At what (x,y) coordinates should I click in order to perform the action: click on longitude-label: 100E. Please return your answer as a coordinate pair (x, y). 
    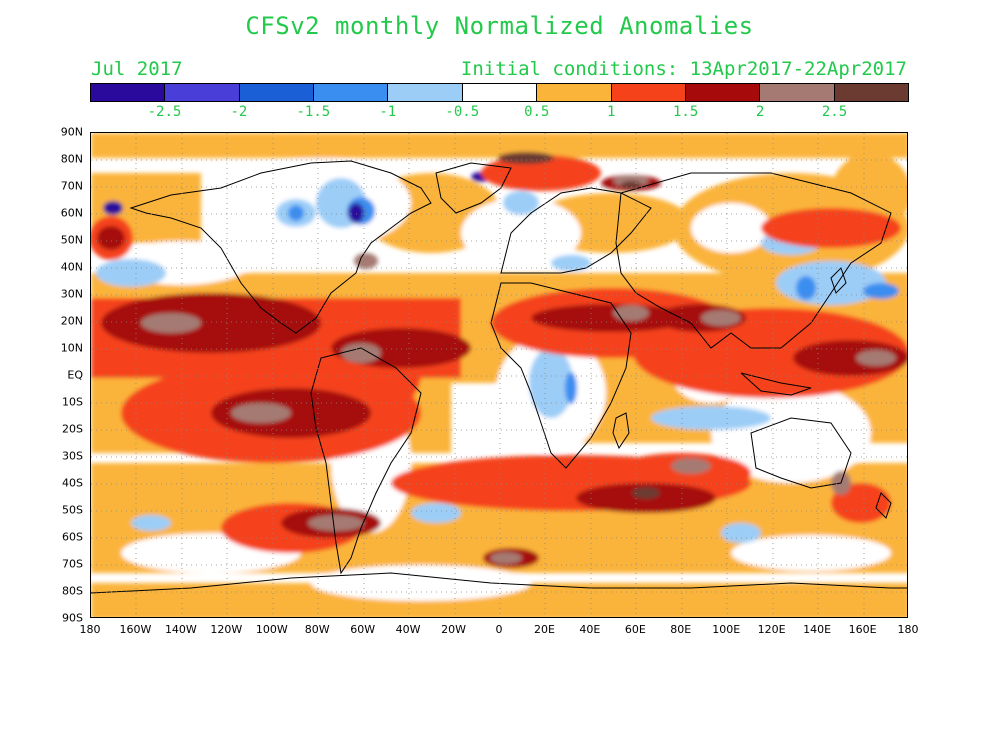
    Looking at the image, I should click on (726, 629).